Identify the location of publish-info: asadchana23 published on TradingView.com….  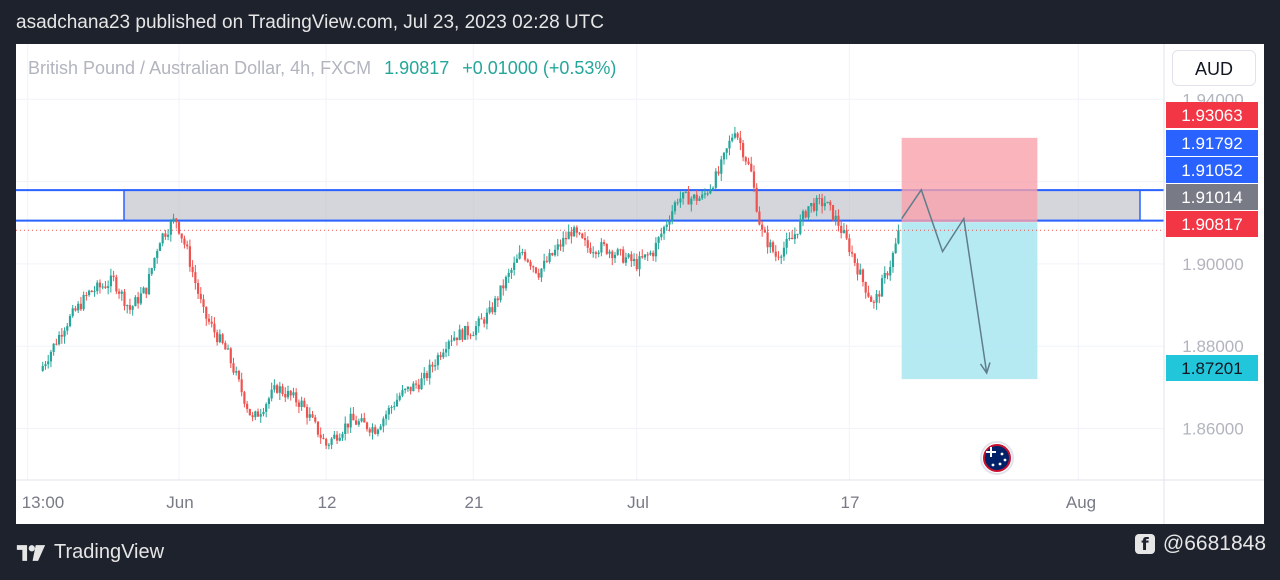
(310, 22).